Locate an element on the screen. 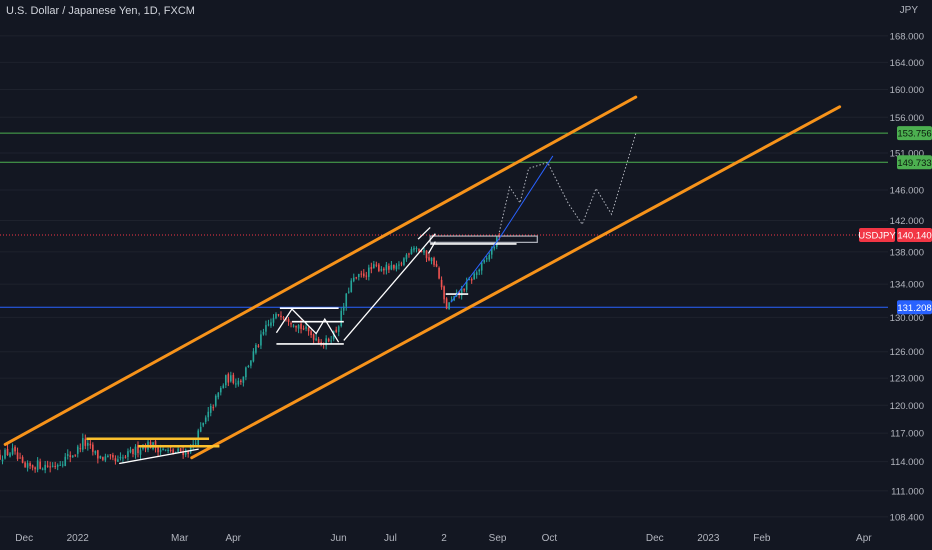  x-tick-label: Feb is located at coordinates (762, 538).